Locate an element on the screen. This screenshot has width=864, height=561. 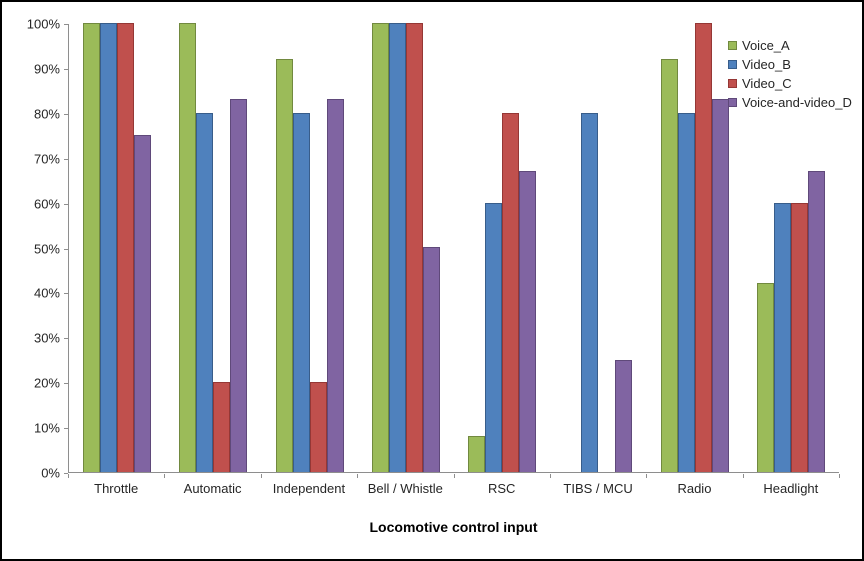
bar-group-tibs-mcu is located at coordinates (598, 248).